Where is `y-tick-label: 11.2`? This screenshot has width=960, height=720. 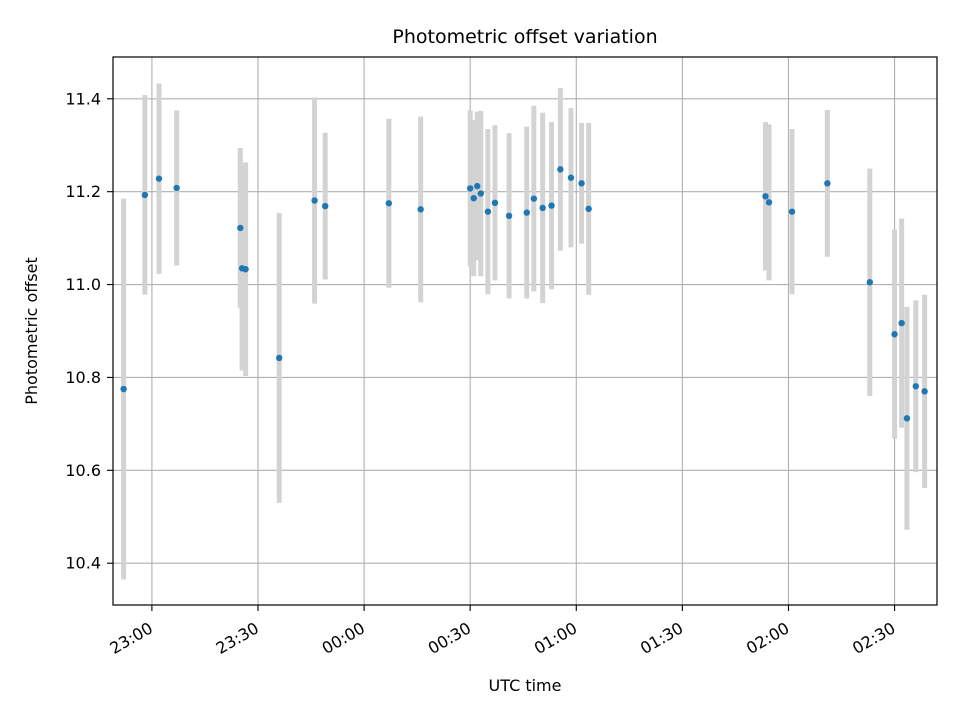 y-tick-label: 11.2 is located at coordinates (83, 191).